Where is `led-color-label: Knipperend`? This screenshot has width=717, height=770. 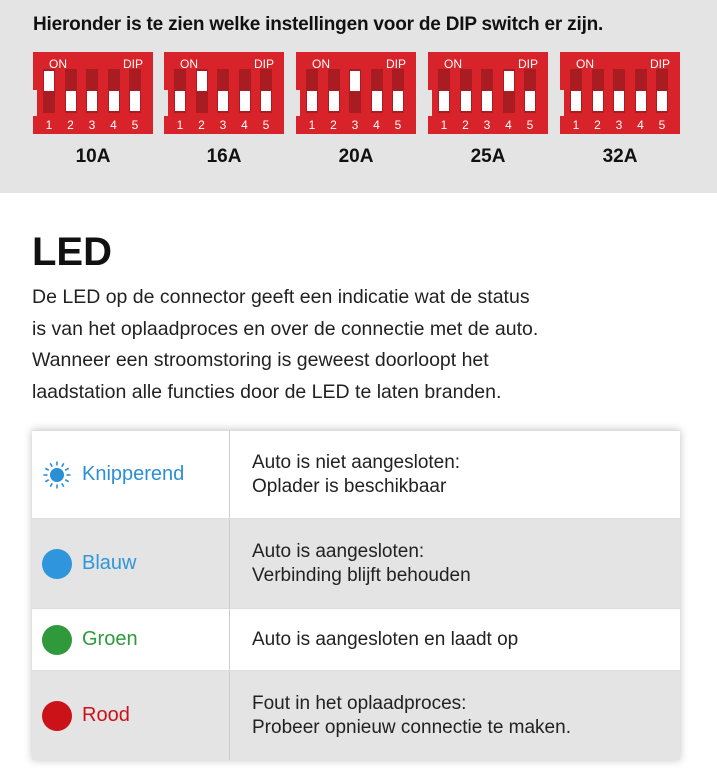 led-color-label: Knipperend is located at coordinates (133, 474).